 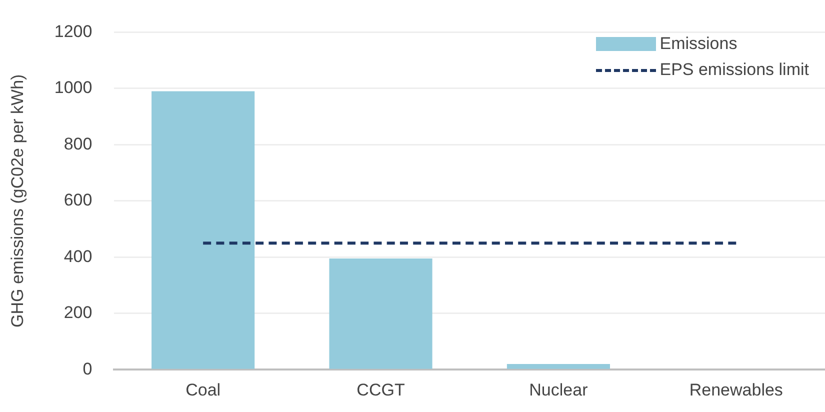 I want to click on y-tick-label: 400, so click(x=78, y=256).